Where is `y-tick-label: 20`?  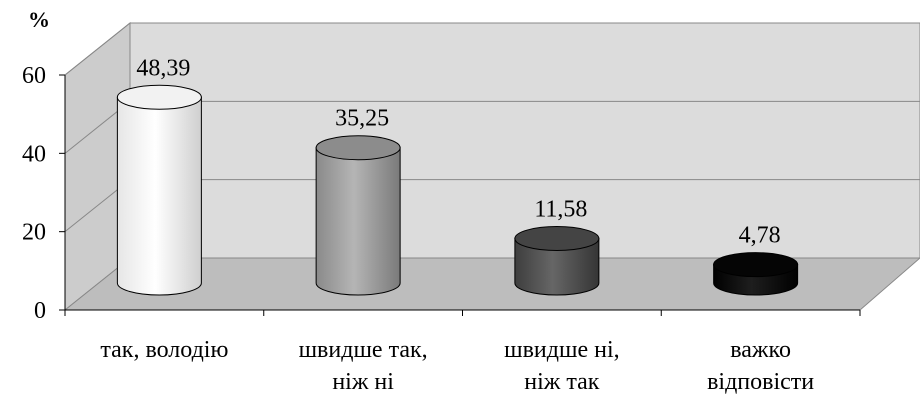 y-tick-label: 20 is located at coordinates (34, 233).